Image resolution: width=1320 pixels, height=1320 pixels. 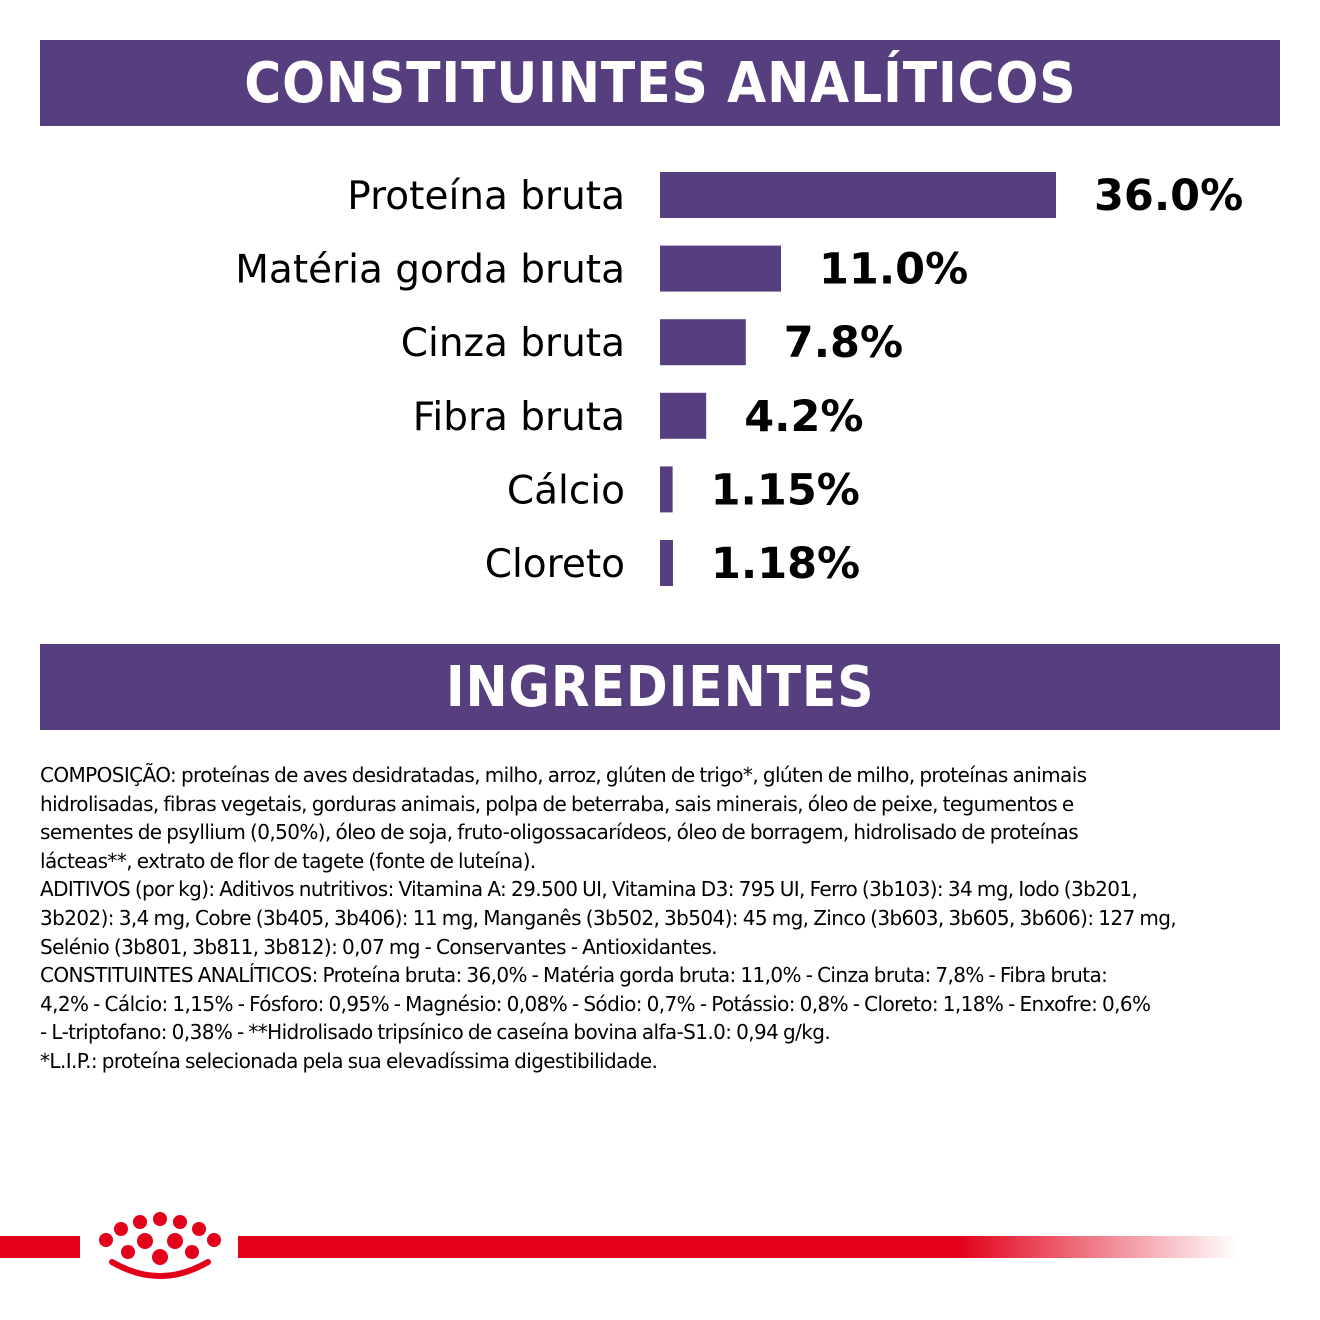 I want to click on bar-proteina-bruta, so click(x=858, y=195).